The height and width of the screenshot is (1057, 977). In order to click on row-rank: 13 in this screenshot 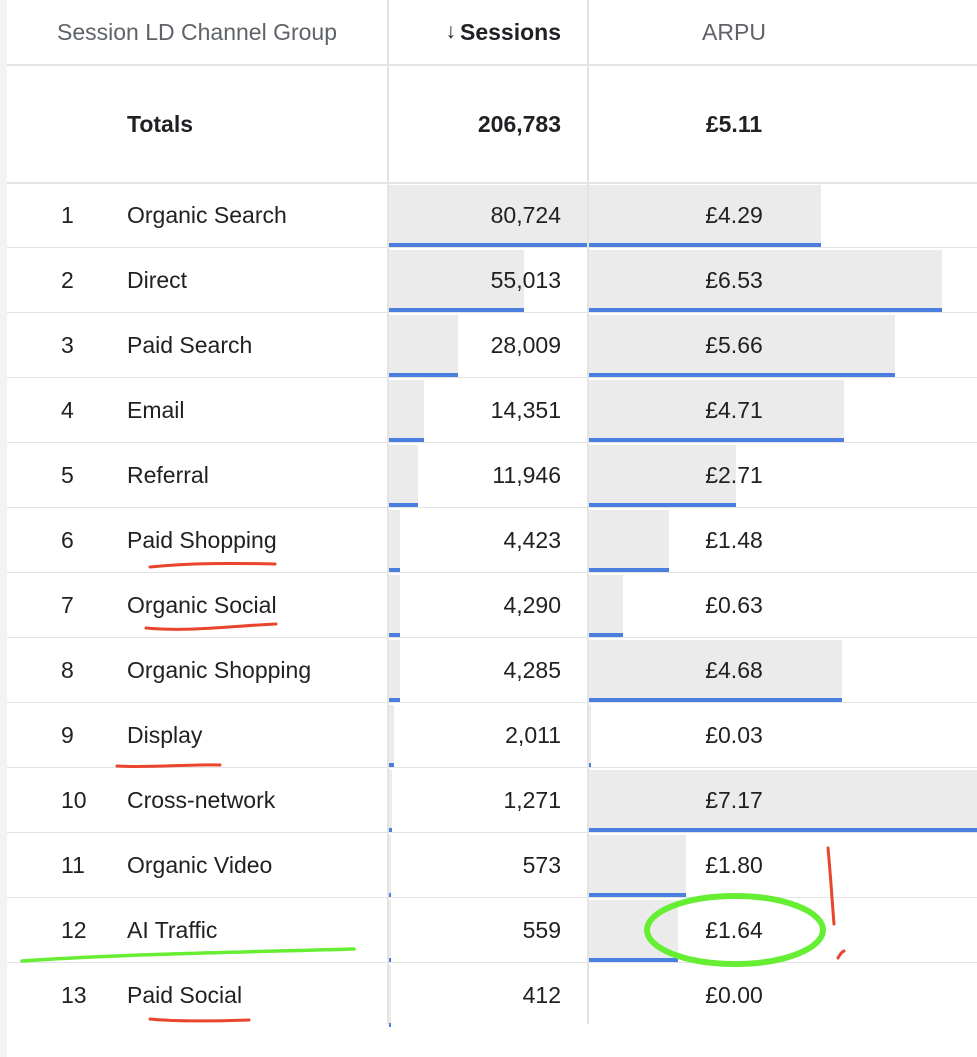, I will do `click(74, 994)`.